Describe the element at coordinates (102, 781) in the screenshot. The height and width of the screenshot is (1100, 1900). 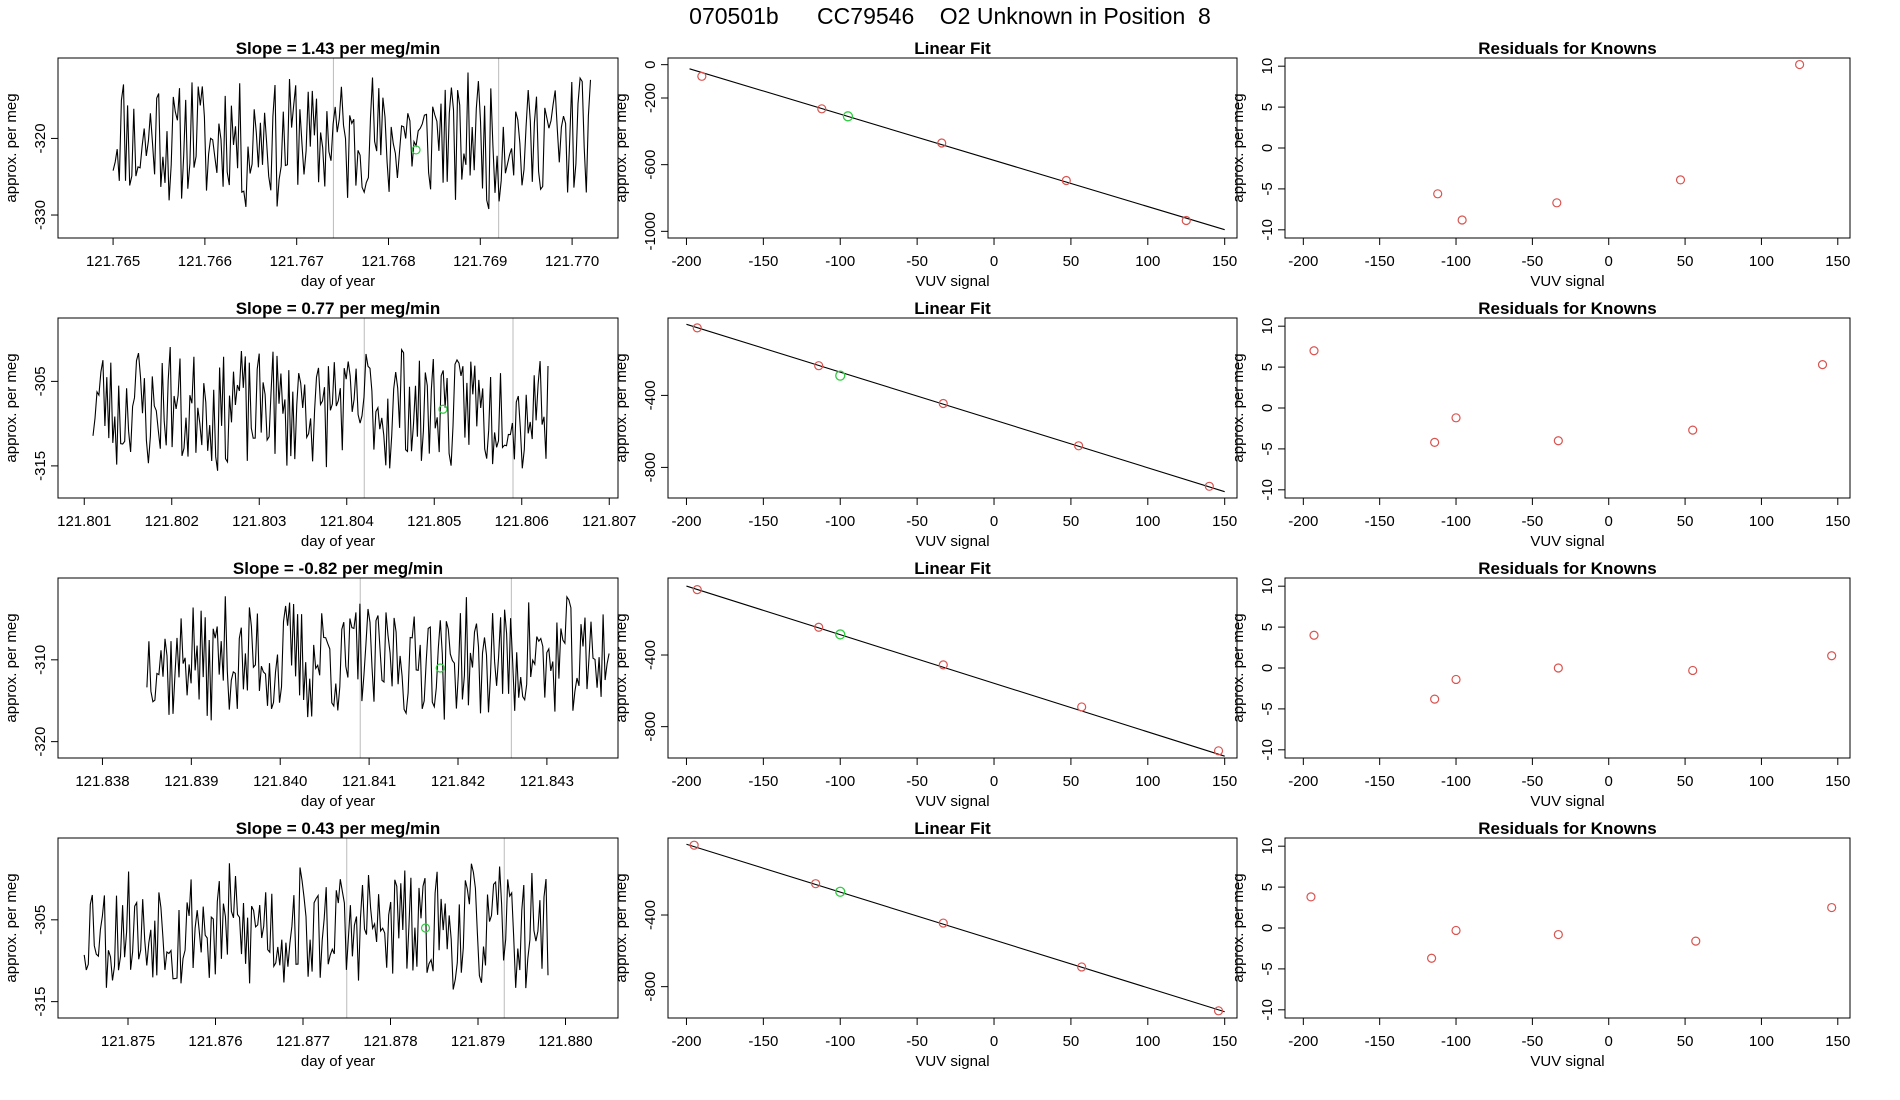
I see `x-tick-label: 121.838` at that location.